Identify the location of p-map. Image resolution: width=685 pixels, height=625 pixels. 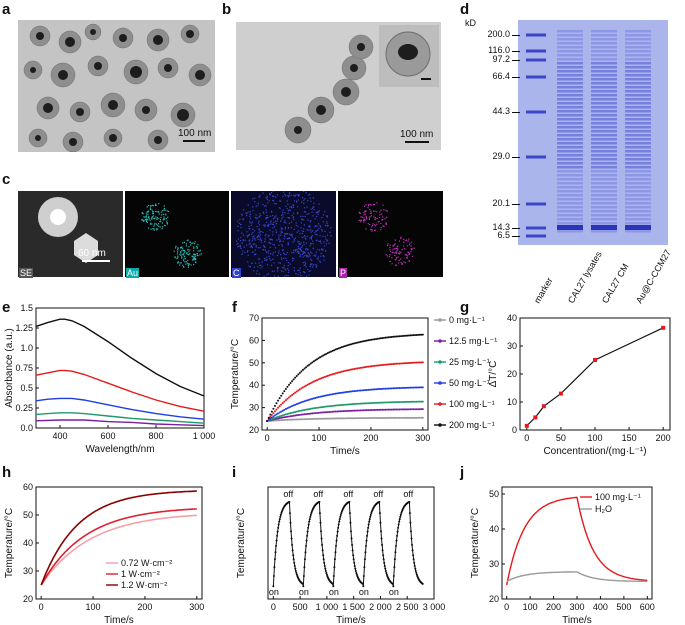
(390, 234).